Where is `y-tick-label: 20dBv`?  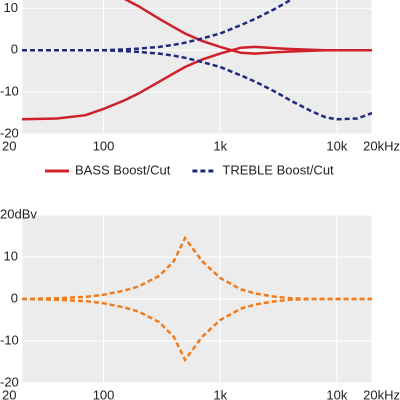 y-tick-label: 20dBv is located at coordinates (18, 213).